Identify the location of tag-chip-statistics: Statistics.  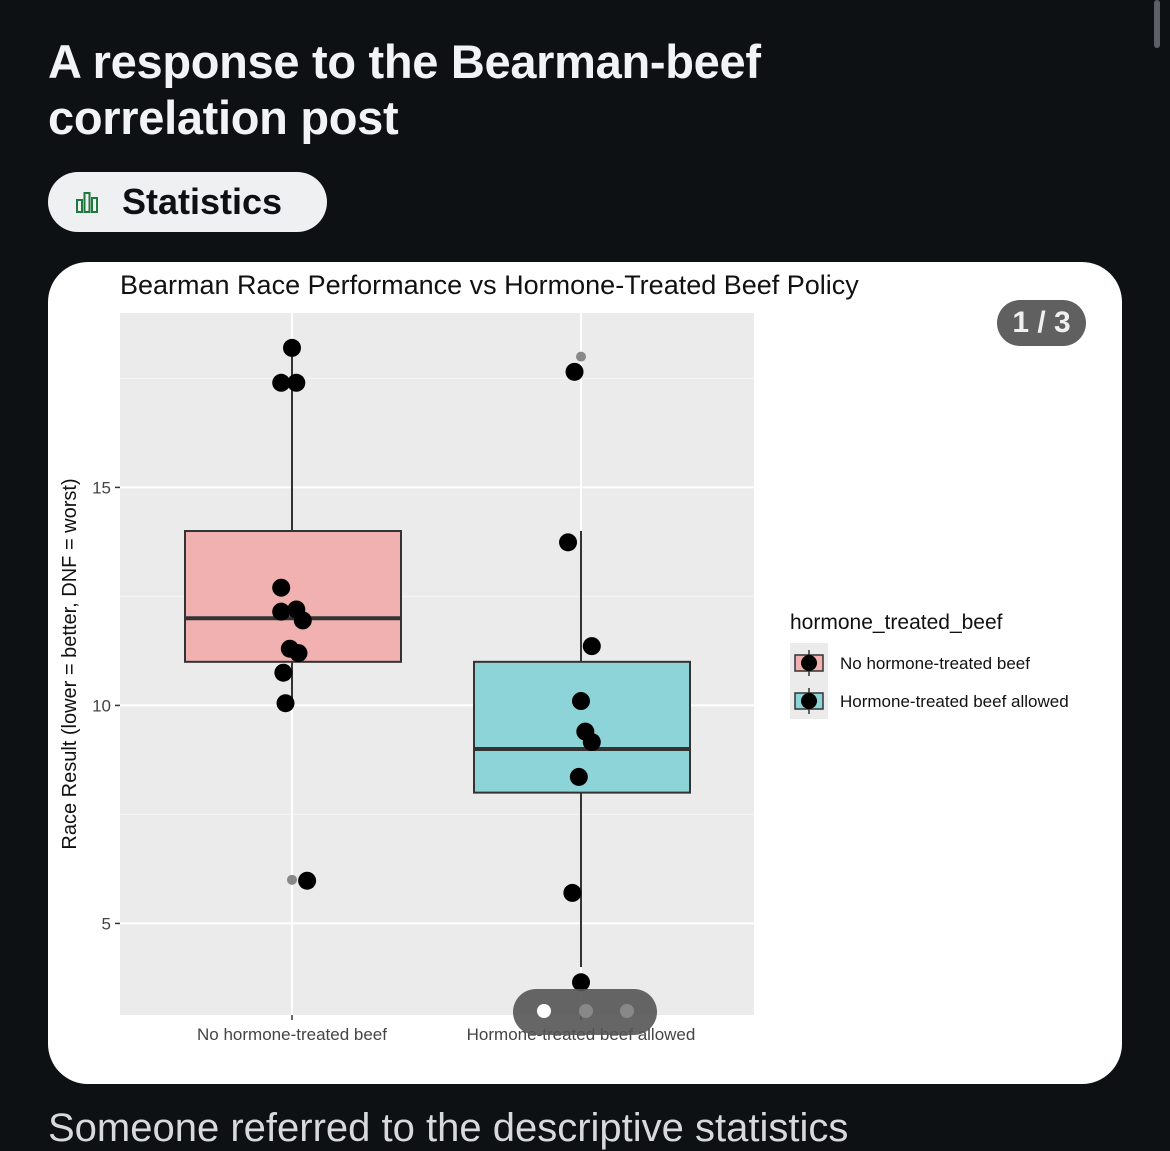
(187, 202).